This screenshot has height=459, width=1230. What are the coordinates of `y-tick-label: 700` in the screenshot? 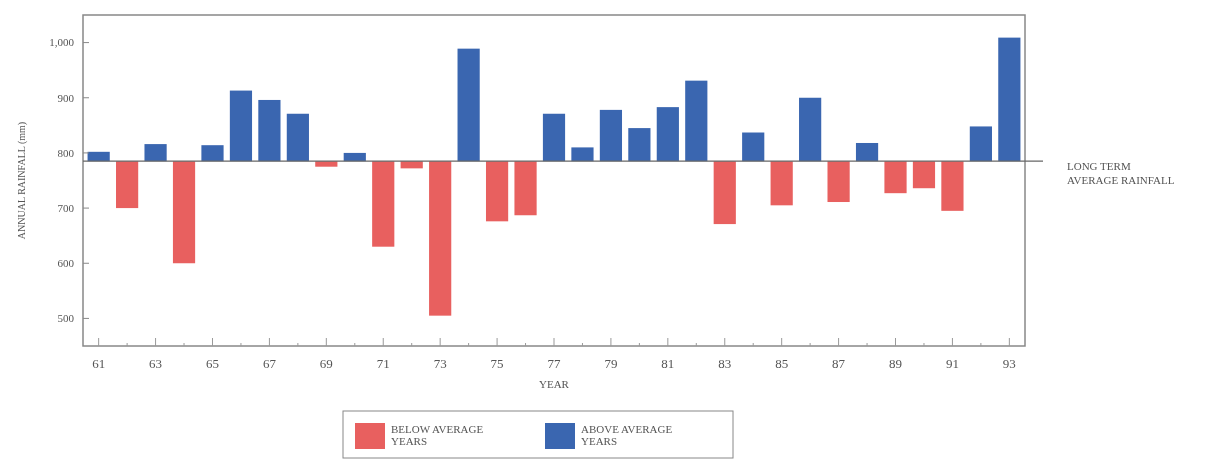 It's located at (66, 207).